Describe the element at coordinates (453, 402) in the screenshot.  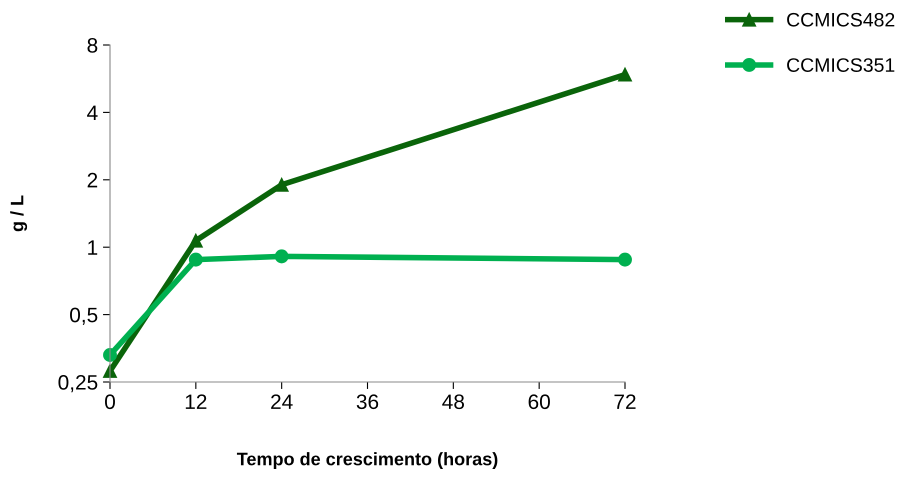
I see `x-tick-label: 48` at that location.